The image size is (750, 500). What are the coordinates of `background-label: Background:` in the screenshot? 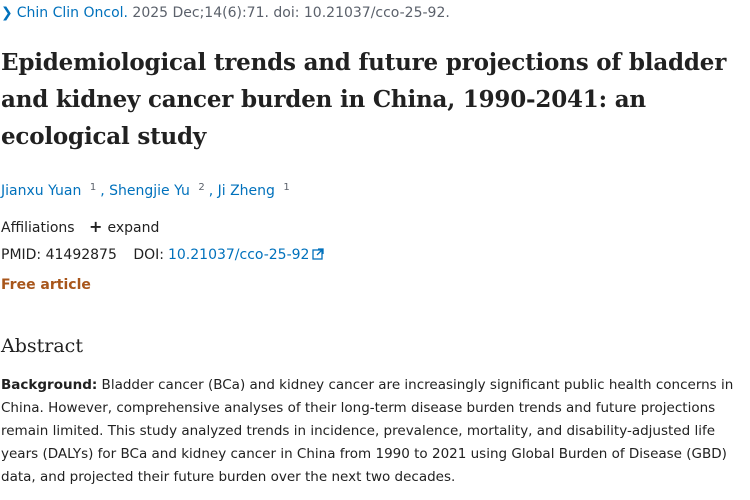 It's located at (49, 385).